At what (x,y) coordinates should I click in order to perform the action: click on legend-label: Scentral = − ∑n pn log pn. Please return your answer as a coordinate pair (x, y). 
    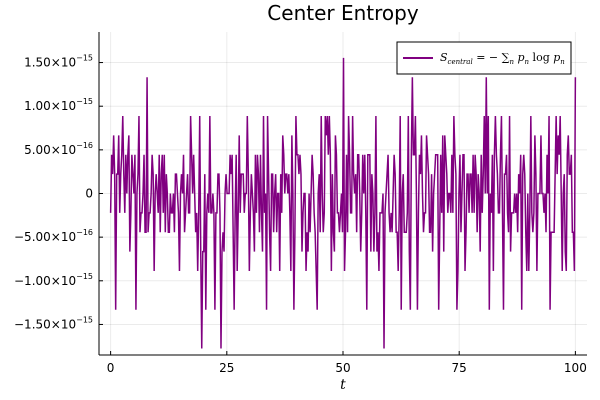
    Looking at the image, I should click on (502, 58).